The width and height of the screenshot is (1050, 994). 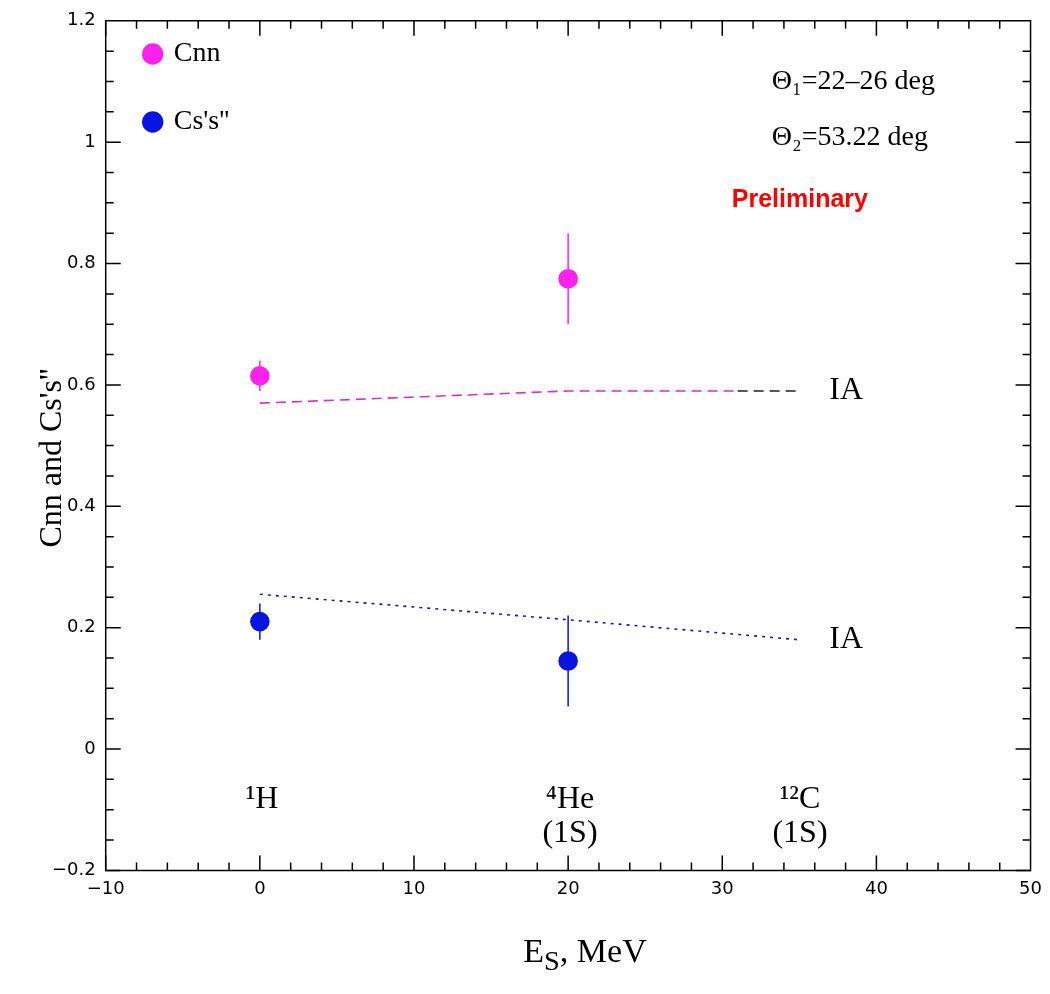 What do you see at coordinates (876, 887) in the screenshot?
I see `x-tick-label: 40` at bounding box center [876, 887].